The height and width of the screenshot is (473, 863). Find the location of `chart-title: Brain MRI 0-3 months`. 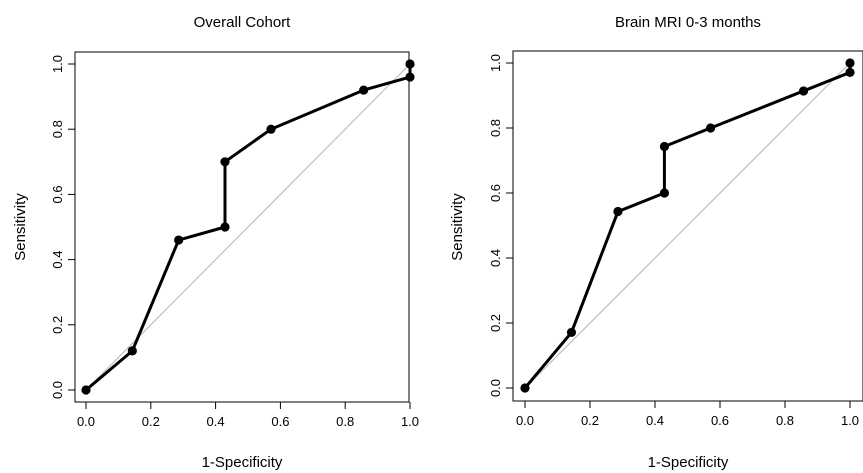

chart-title: Brain MRI 0-3 months is located at coordinates (688, 22).